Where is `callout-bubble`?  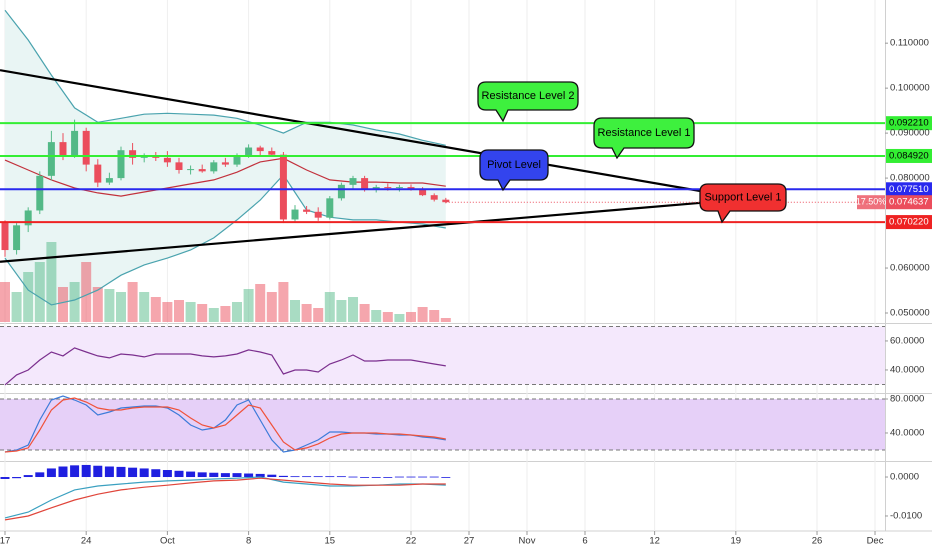
callout-bubble is located at coordinates (743, 203).